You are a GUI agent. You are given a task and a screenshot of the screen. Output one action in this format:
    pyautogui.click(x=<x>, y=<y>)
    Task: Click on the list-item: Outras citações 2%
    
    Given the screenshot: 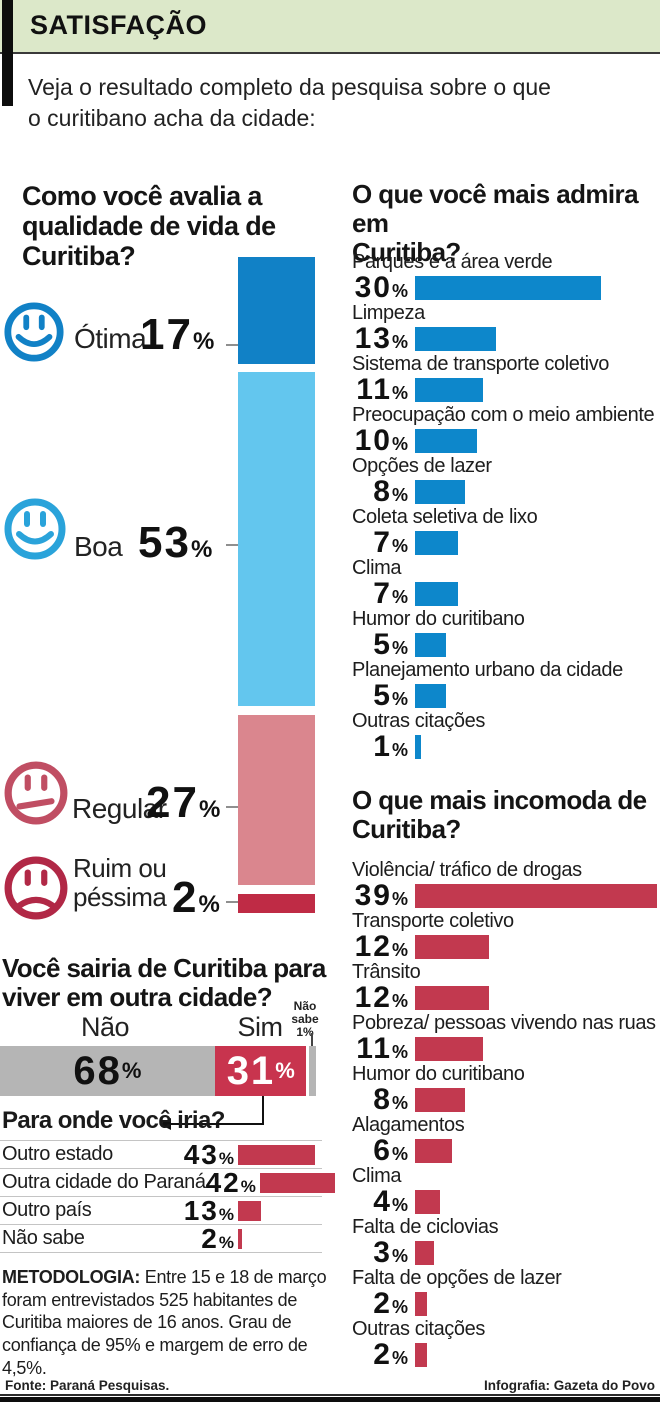 What is the action you would take?
    pyautogui.click(x=505, y=1344)
    